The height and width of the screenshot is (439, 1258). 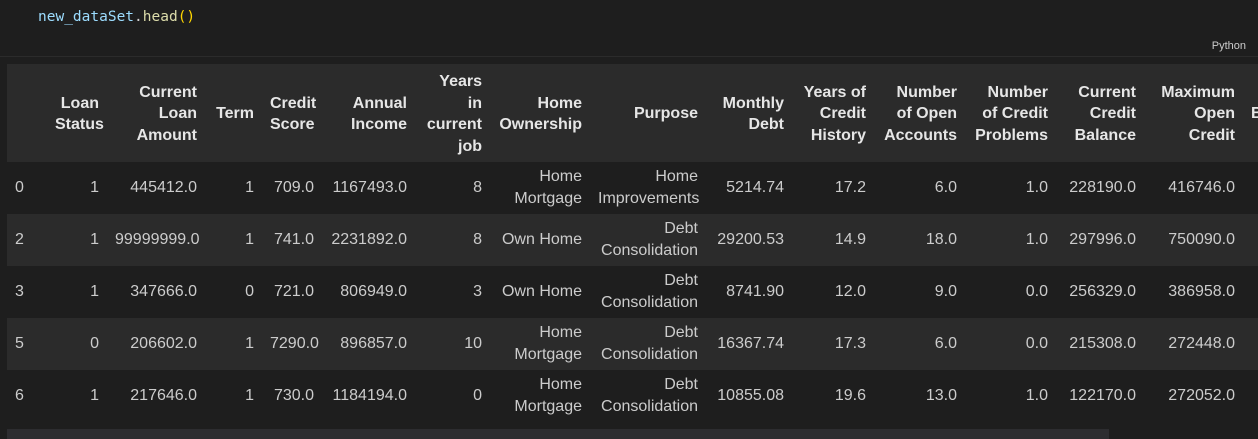 What do you see at coordinates (77, 113) in the screenshot?
I see `column-header: Loan Status` at bounding box center [77, 113].